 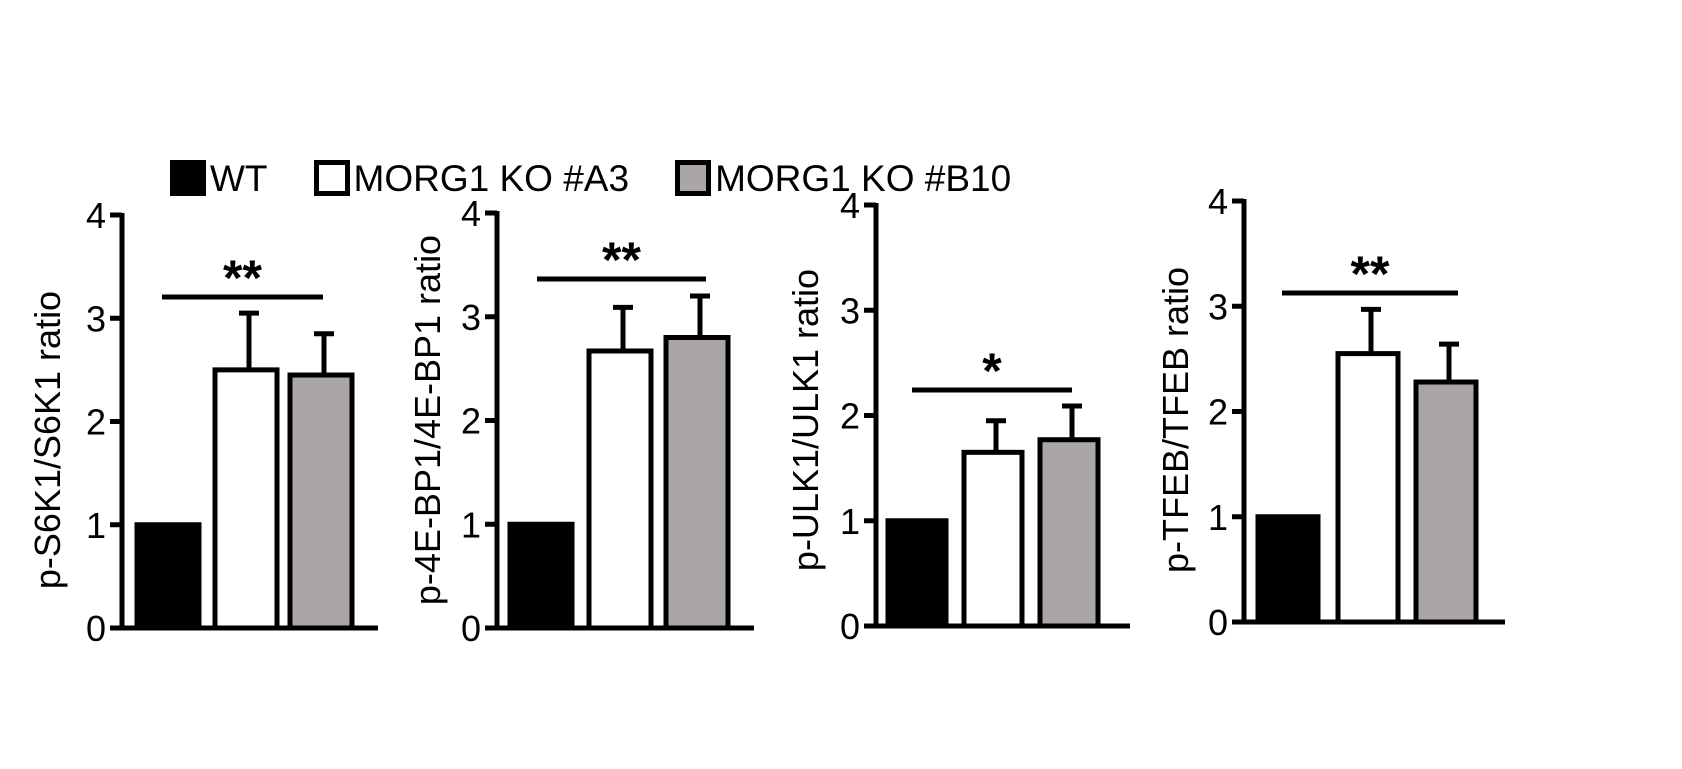 What do you see at coordinates (427, 420) in the screenshot?
I see `y-axis-label: p-4E-BP1/4E-BP1 ratio` at bounding box center [427, 420].